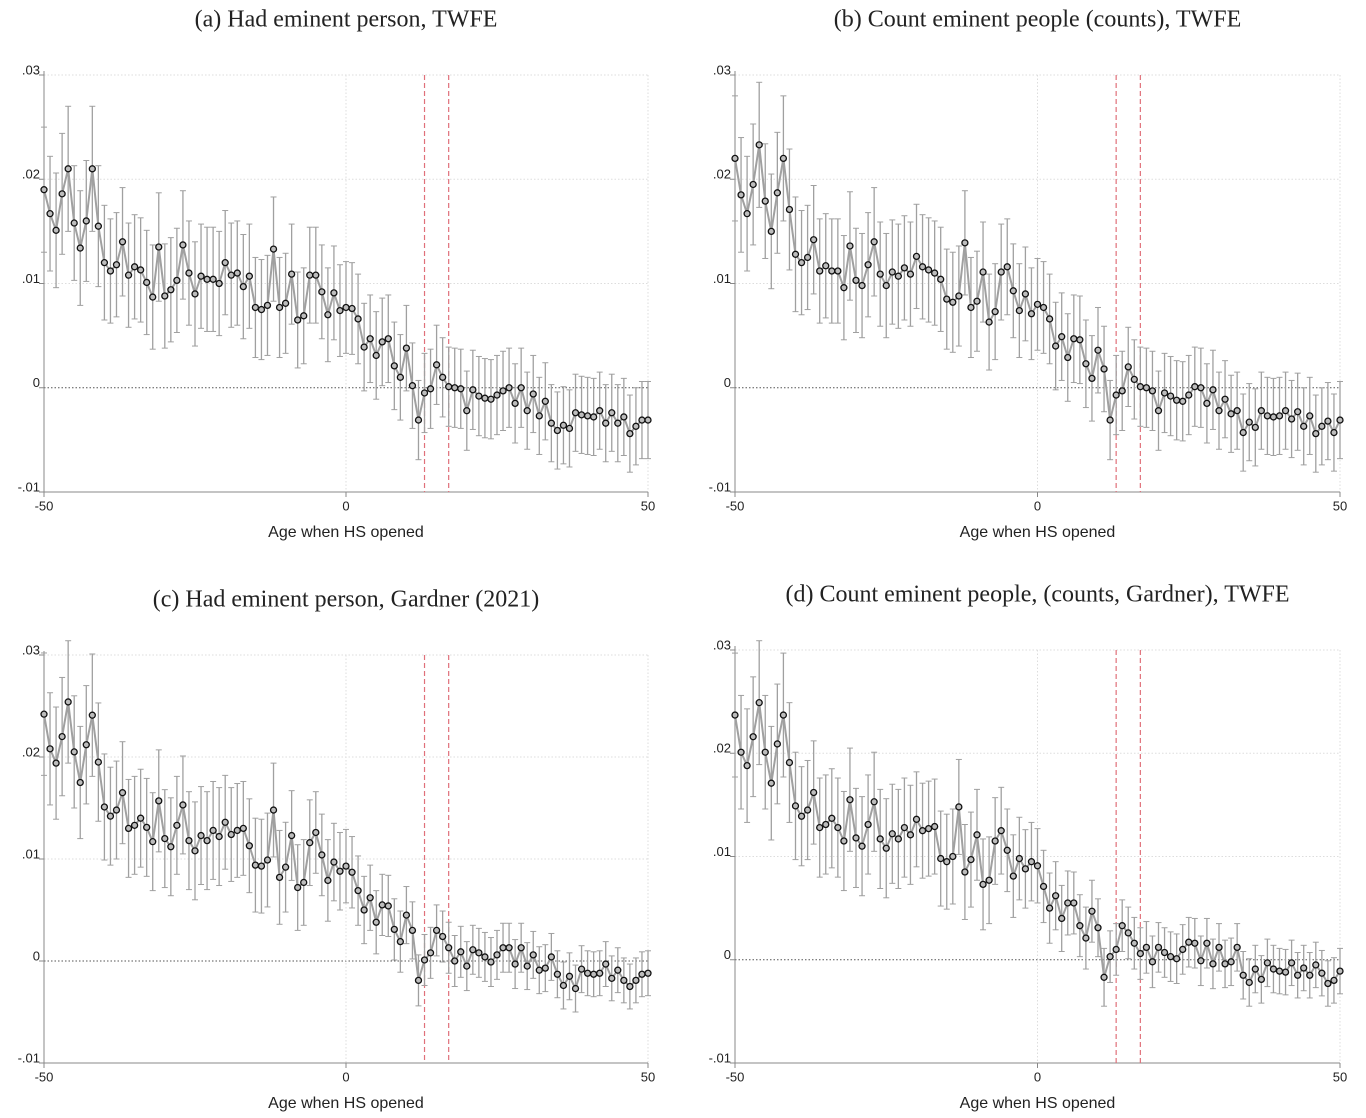  Describe the element at coordinates (722, 748) in the screenshot. I see `y-tick-label: .02` at that location.